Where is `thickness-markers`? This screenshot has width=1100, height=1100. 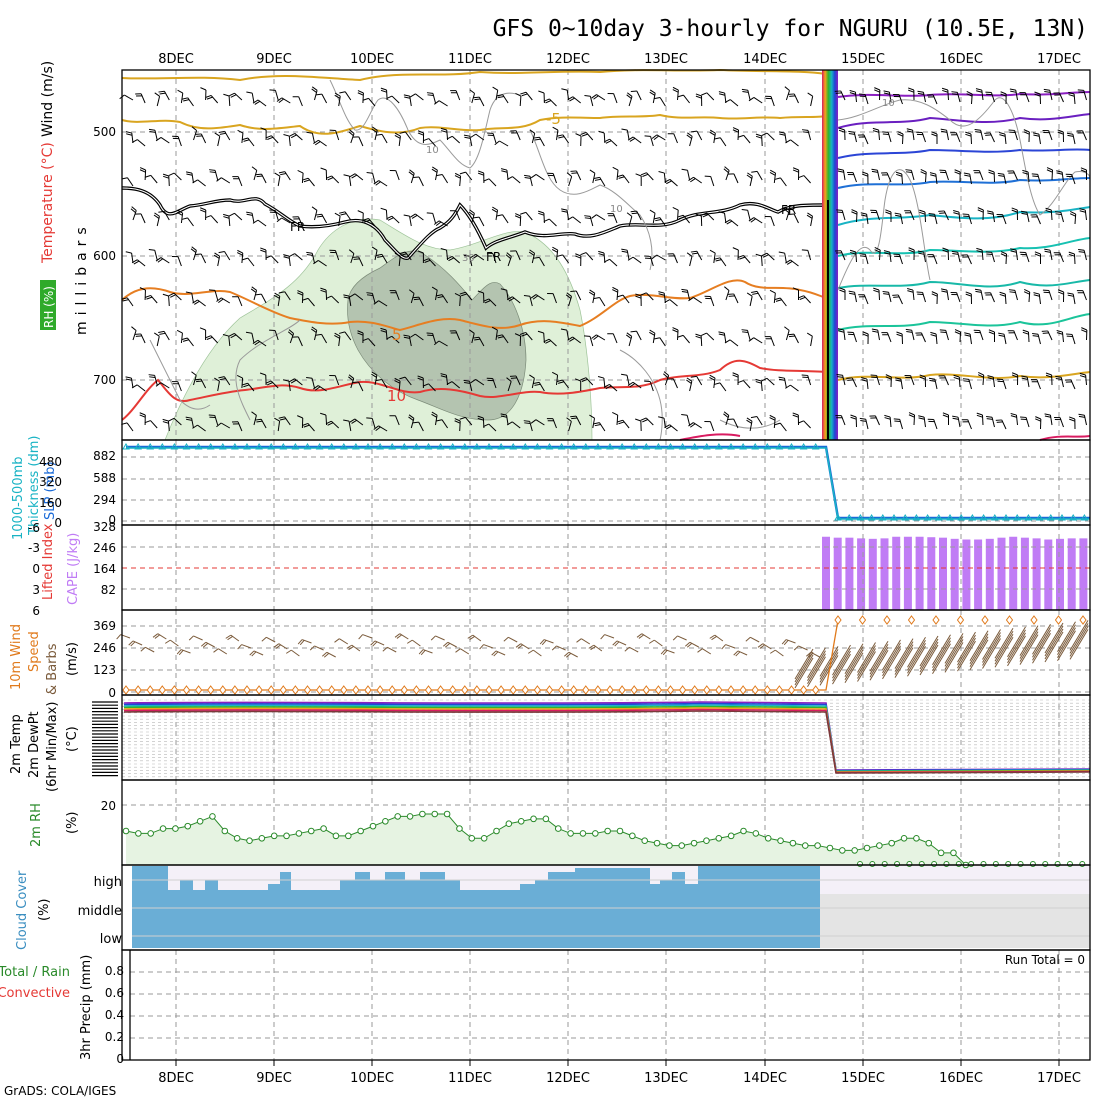
thickness-markers is located at coordinates (605, 482).